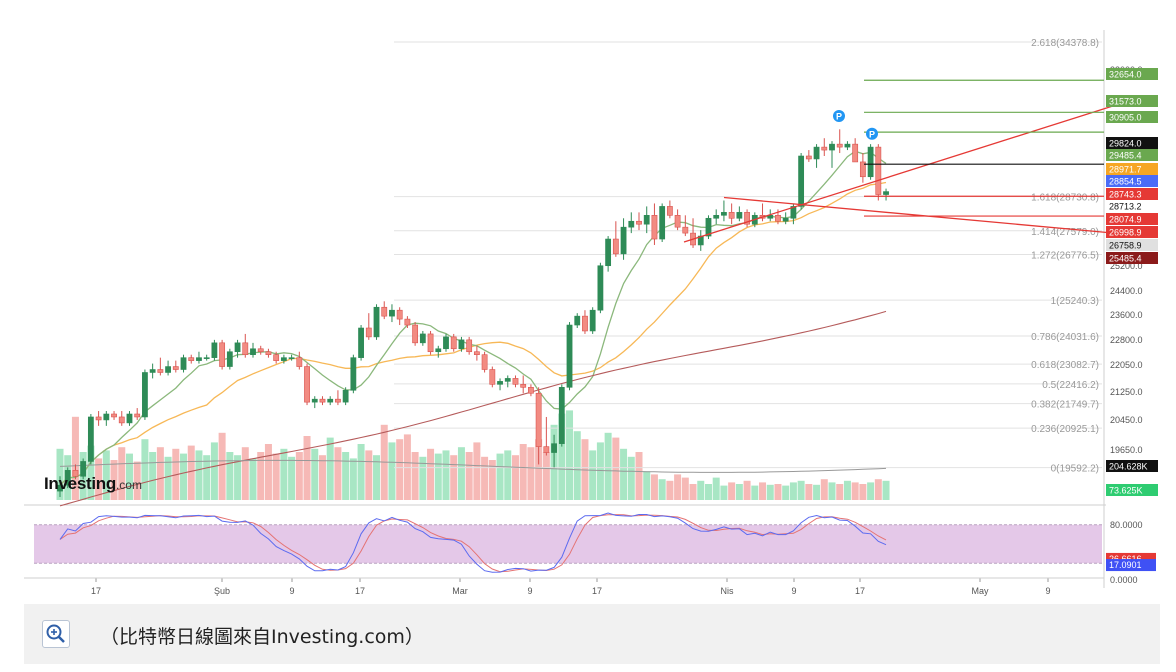  I want to click on fib-label: 0.5(22416.2), so click(1070, 385).